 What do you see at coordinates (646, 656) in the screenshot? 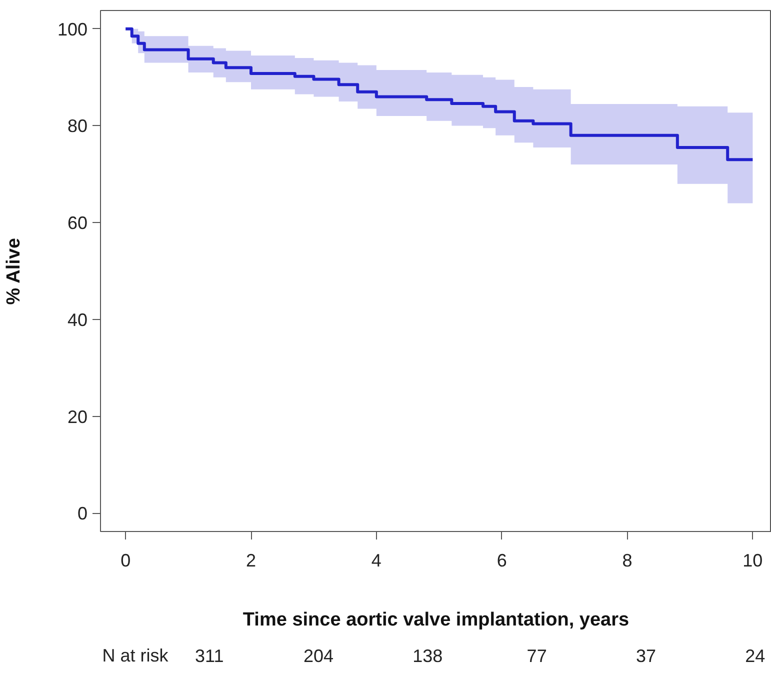
I see `text: 37` at bounding box center [646, 656].